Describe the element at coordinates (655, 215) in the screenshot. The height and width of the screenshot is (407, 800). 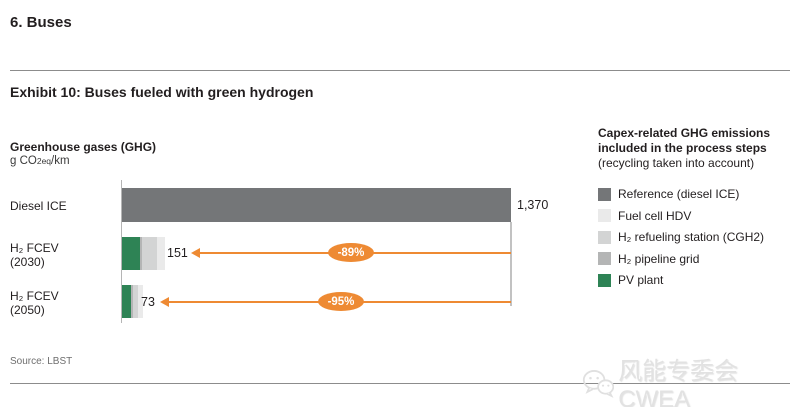
I see `legend-label: Fuel cell HDV` at that location.